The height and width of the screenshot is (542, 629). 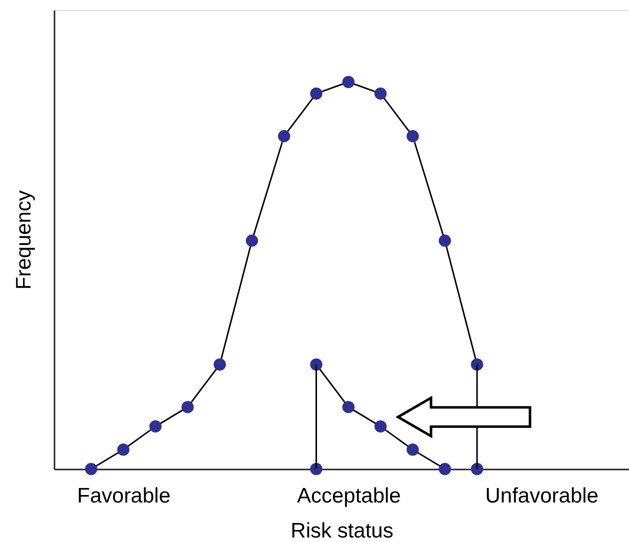 What do you see at coordinates (124, 496) in the screenshot?
I see `x-tick-label: Favorable` at bounding box center [124, 496].